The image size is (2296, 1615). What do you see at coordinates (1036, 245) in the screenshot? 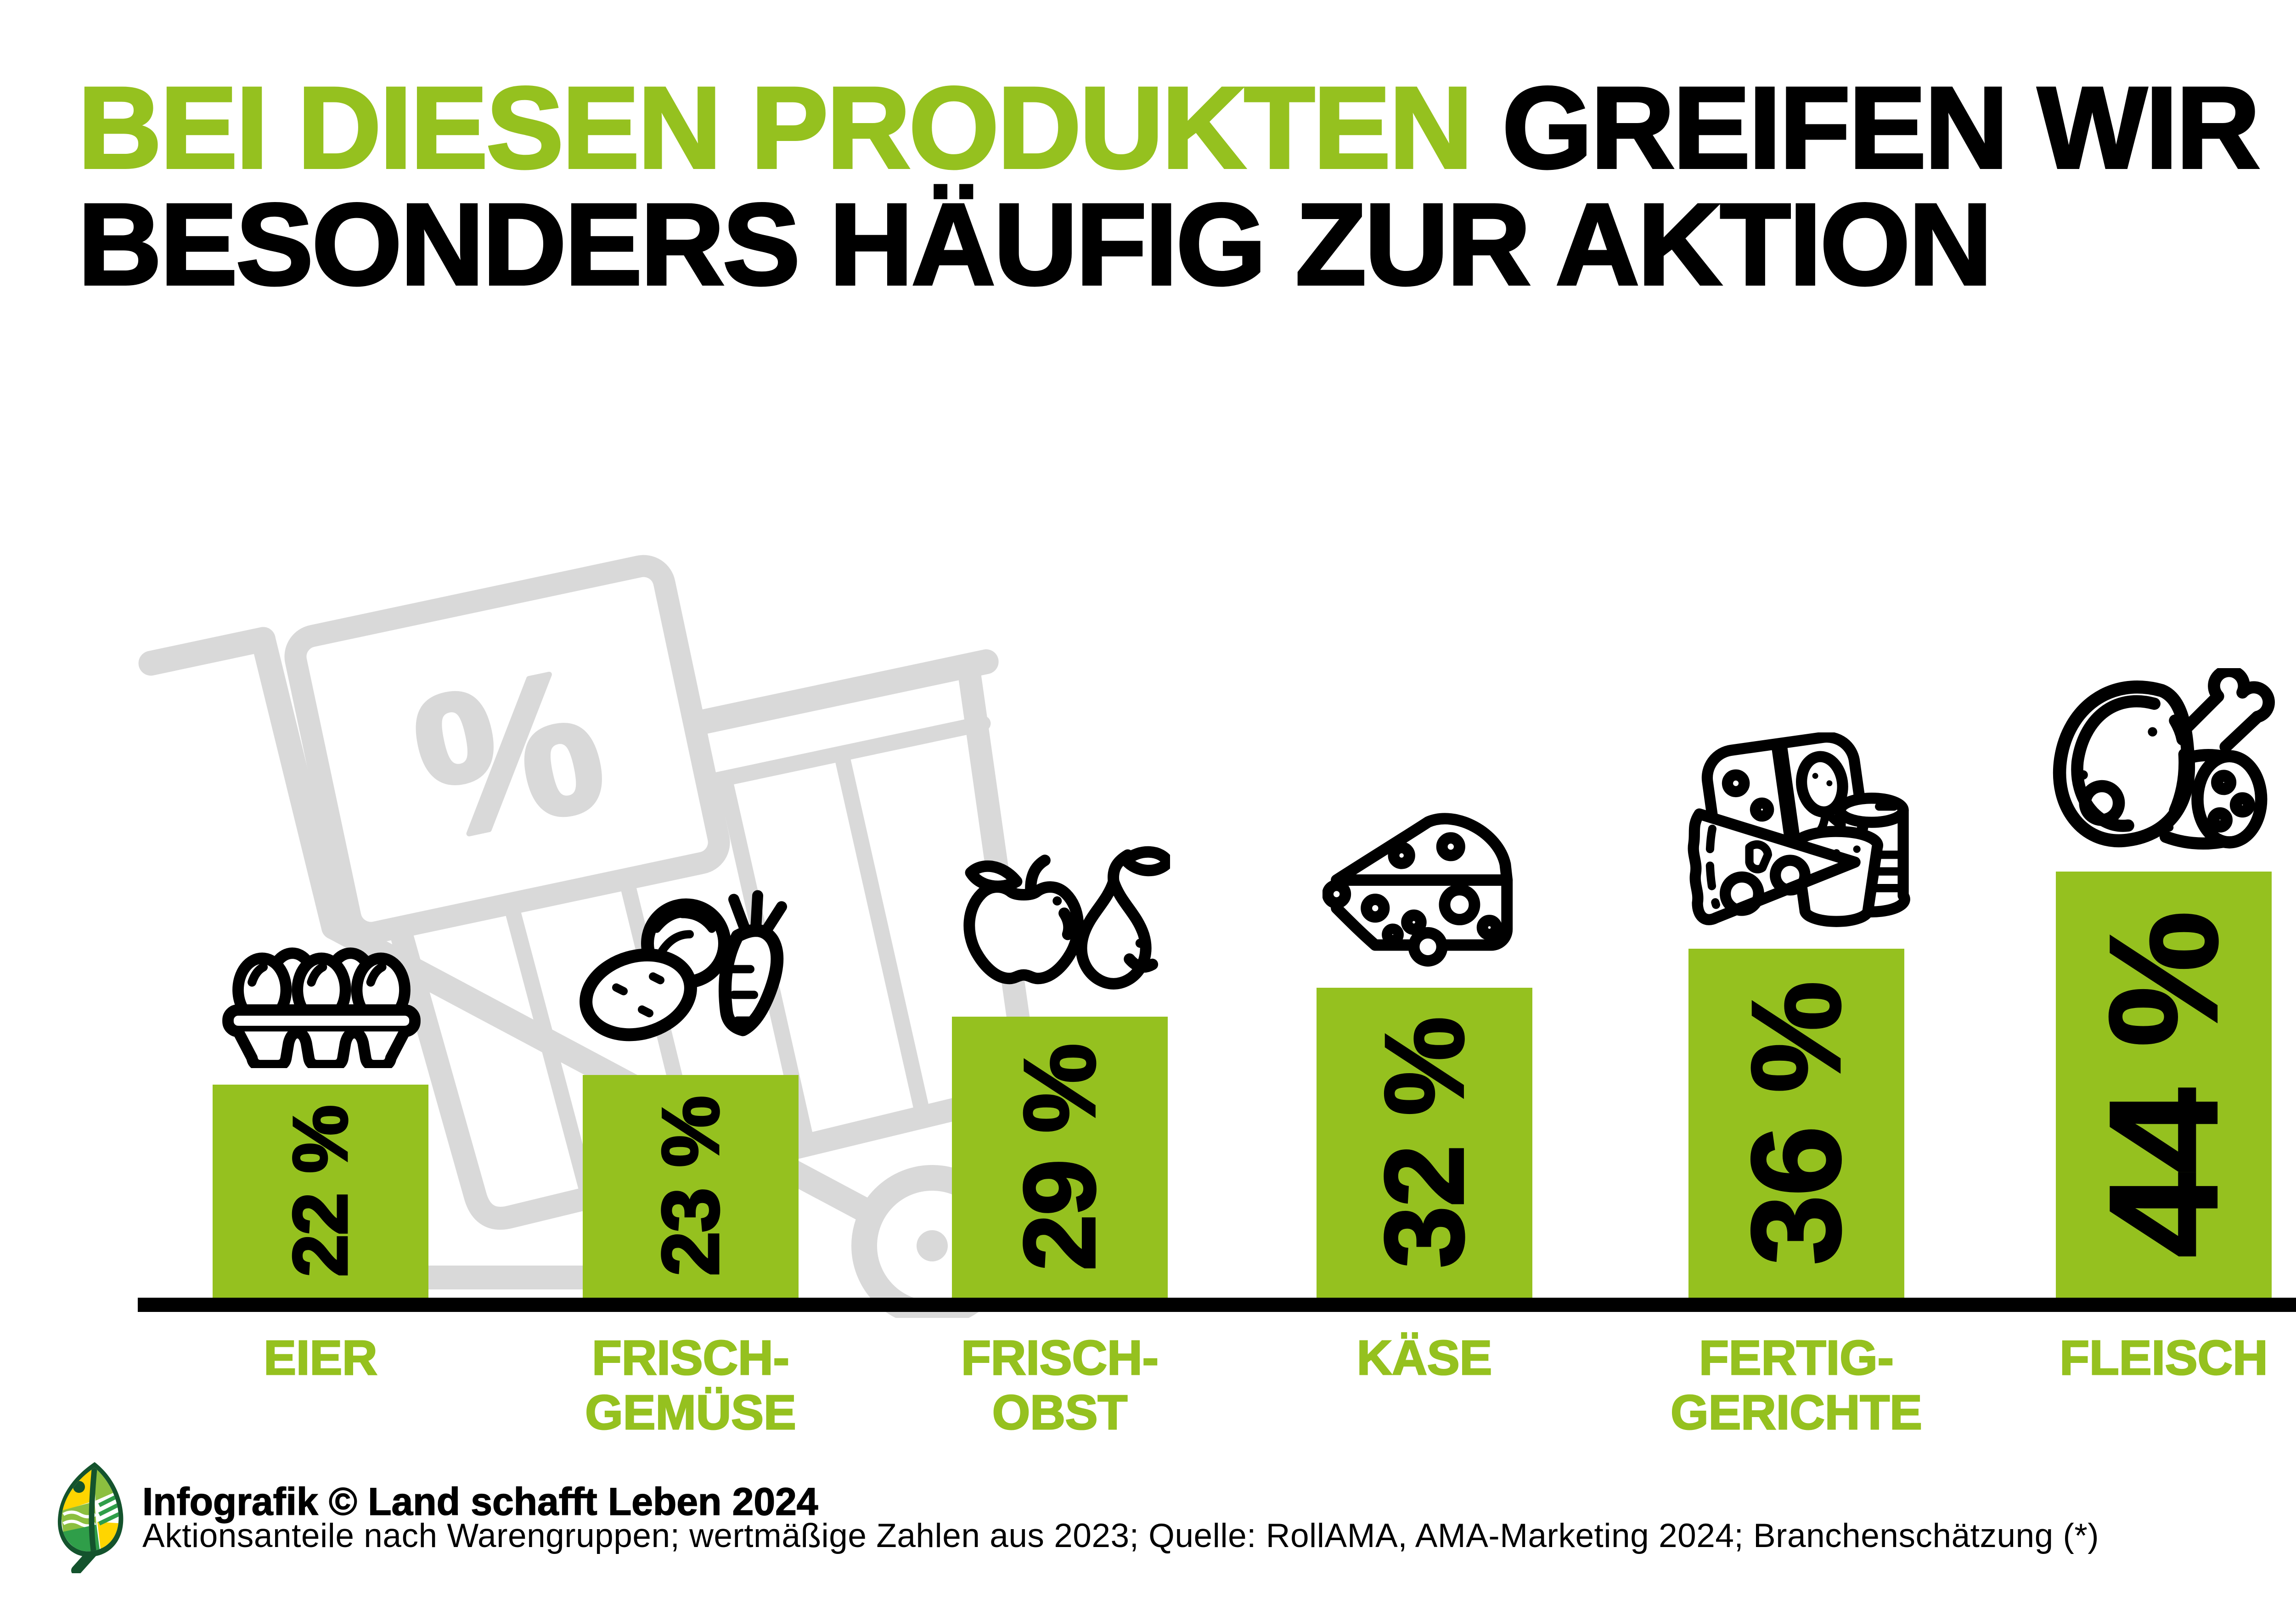
I see `title-line-2: BESONDERS HÄUFIG ZUR AKTION` at bounding box center [1036, 245].